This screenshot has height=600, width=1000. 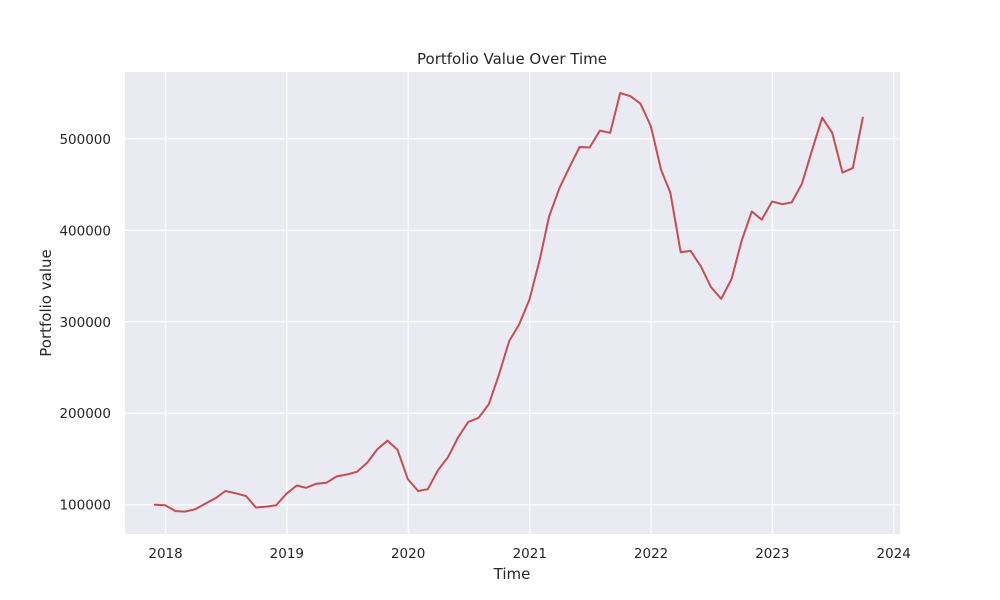 What do you see at coordinates (512, 574) in the screenshot?
I see `x-axis-label: Time` at bounding box center [512, 574].